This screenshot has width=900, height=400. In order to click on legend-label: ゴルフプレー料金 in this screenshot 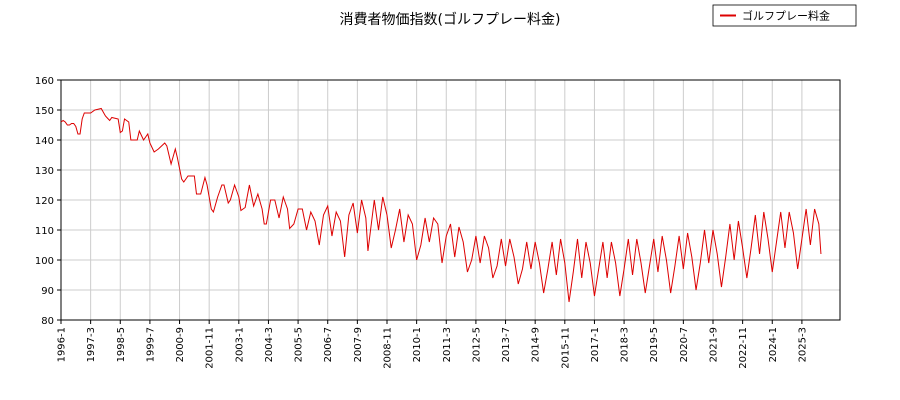, I will do `click(786, 16)`.